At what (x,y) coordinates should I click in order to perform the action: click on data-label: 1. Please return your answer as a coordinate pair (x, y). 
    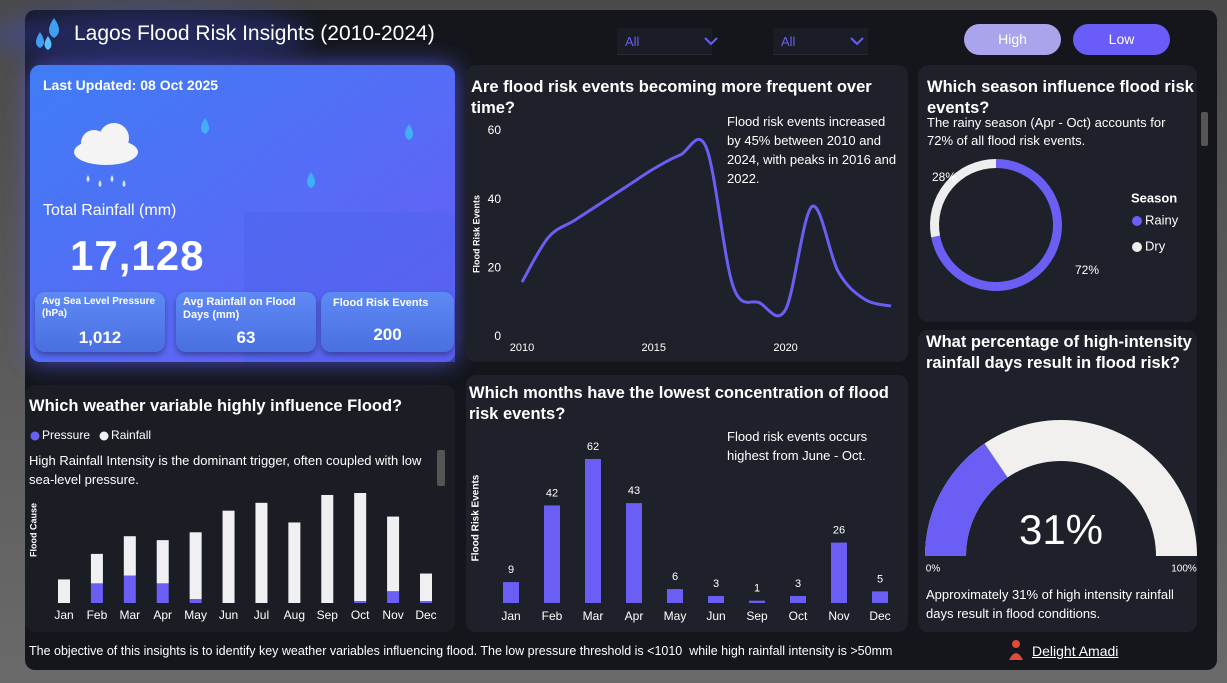
    Looking at the image, I should click on (757, 589).